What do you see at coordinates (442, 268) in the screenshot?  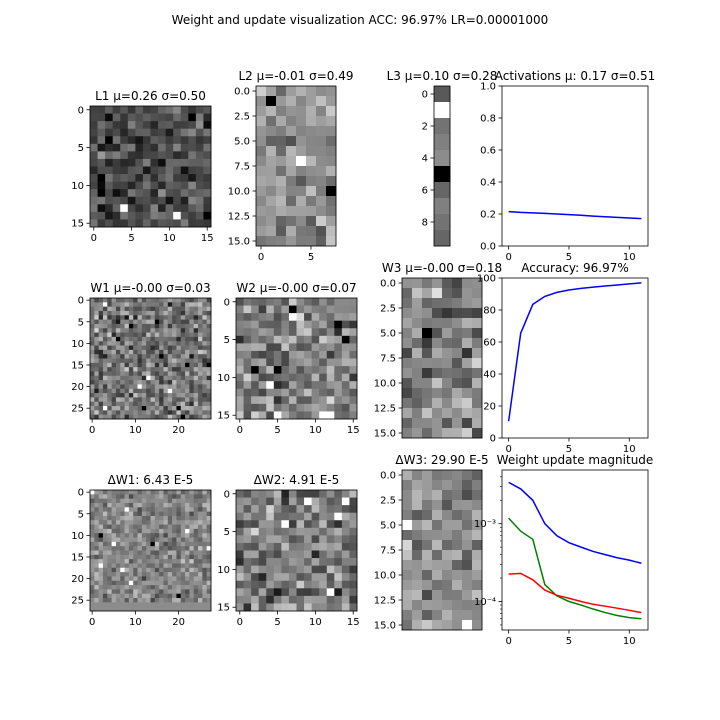 I see `heatmap-title: W3 μ=-0.00 σ=0.18` at bounding box center [442, 268].